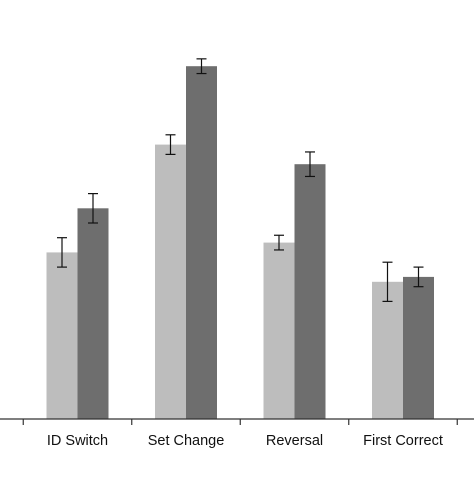  Describe the element at coordinates (310, 291) in the screenshot. I see `bar-series-2-reversal` at that location.